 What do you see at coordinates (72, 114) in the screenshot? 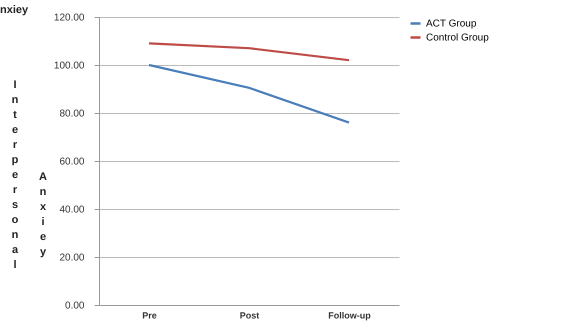
I see `y-tick-label: 80.00` at bounding box center [72, 114].